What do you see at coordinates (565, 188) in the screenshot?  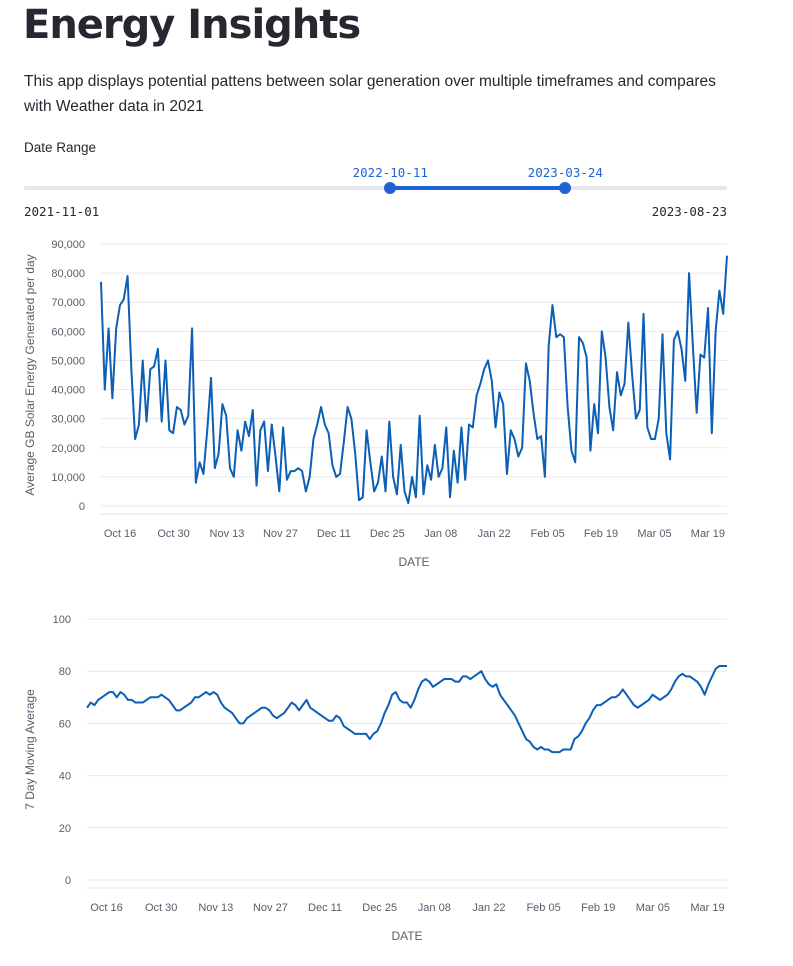 I see `slider-end-handle` at bounding box center [565, 188].